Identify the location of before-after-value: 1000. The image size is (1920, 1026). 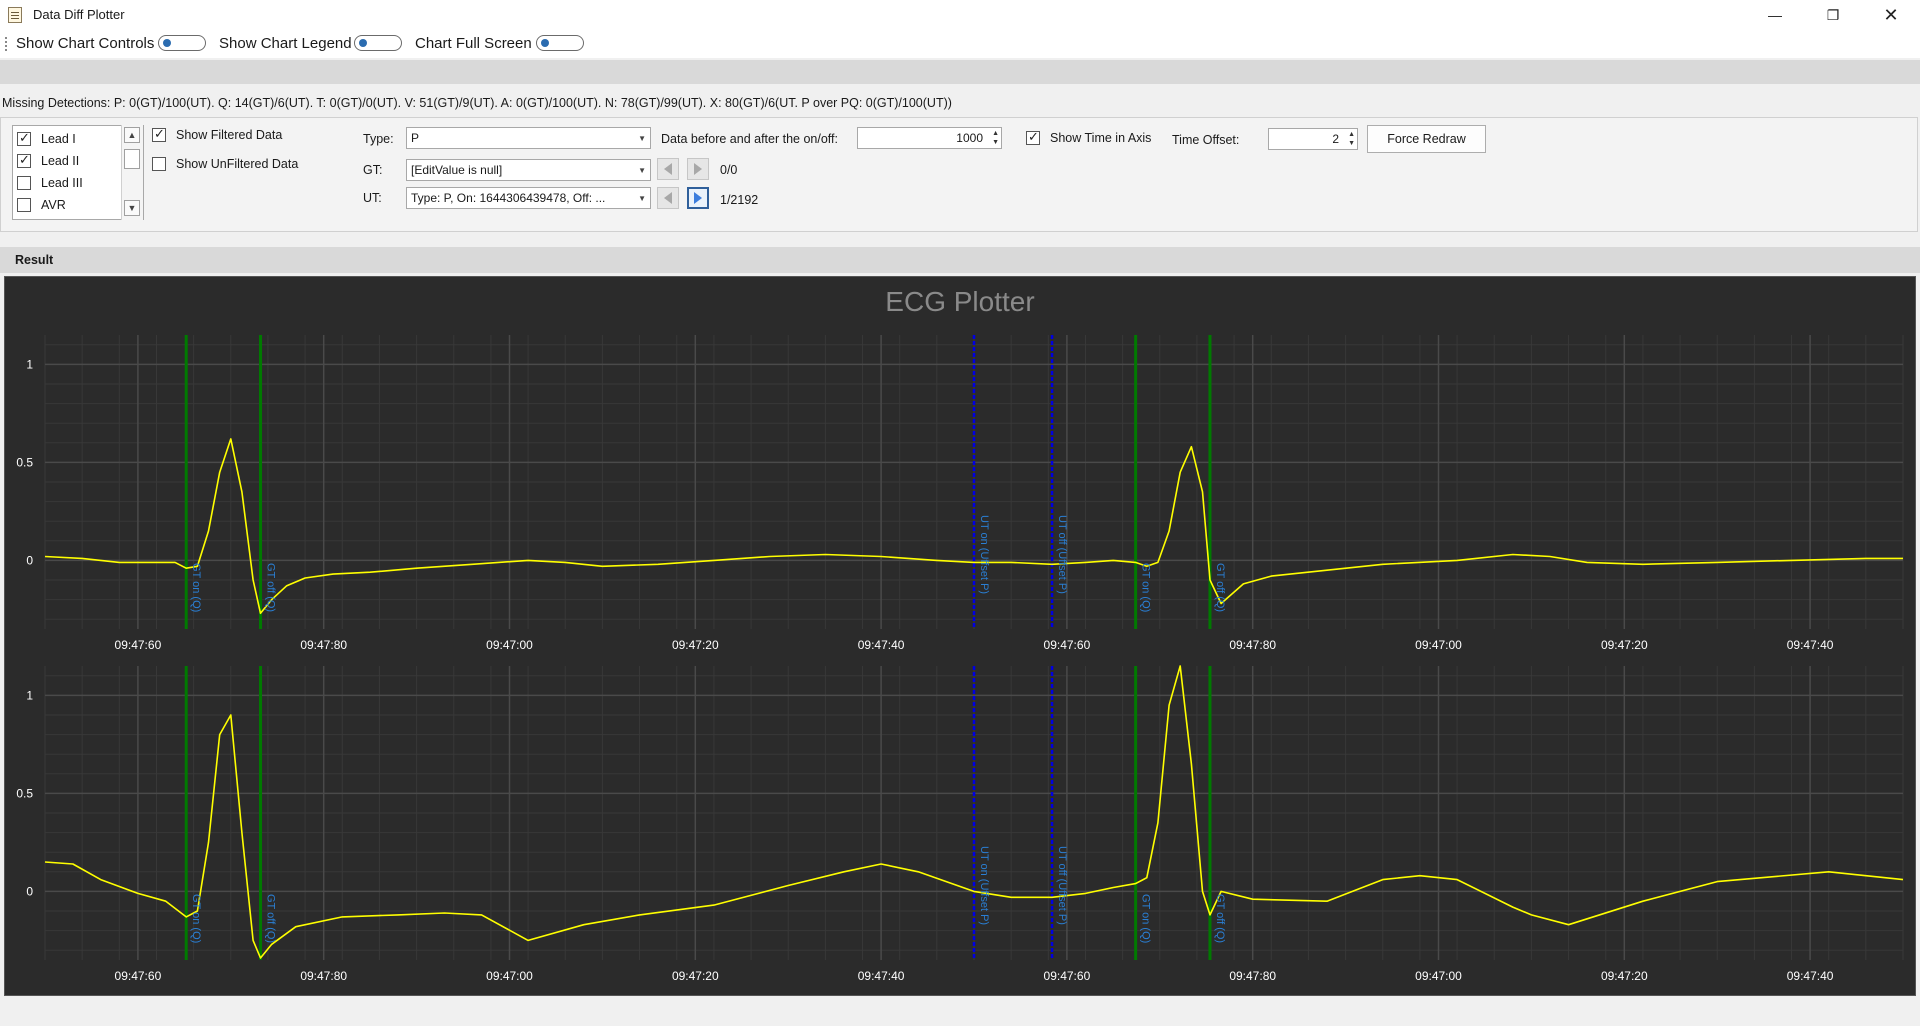
(969, 138).